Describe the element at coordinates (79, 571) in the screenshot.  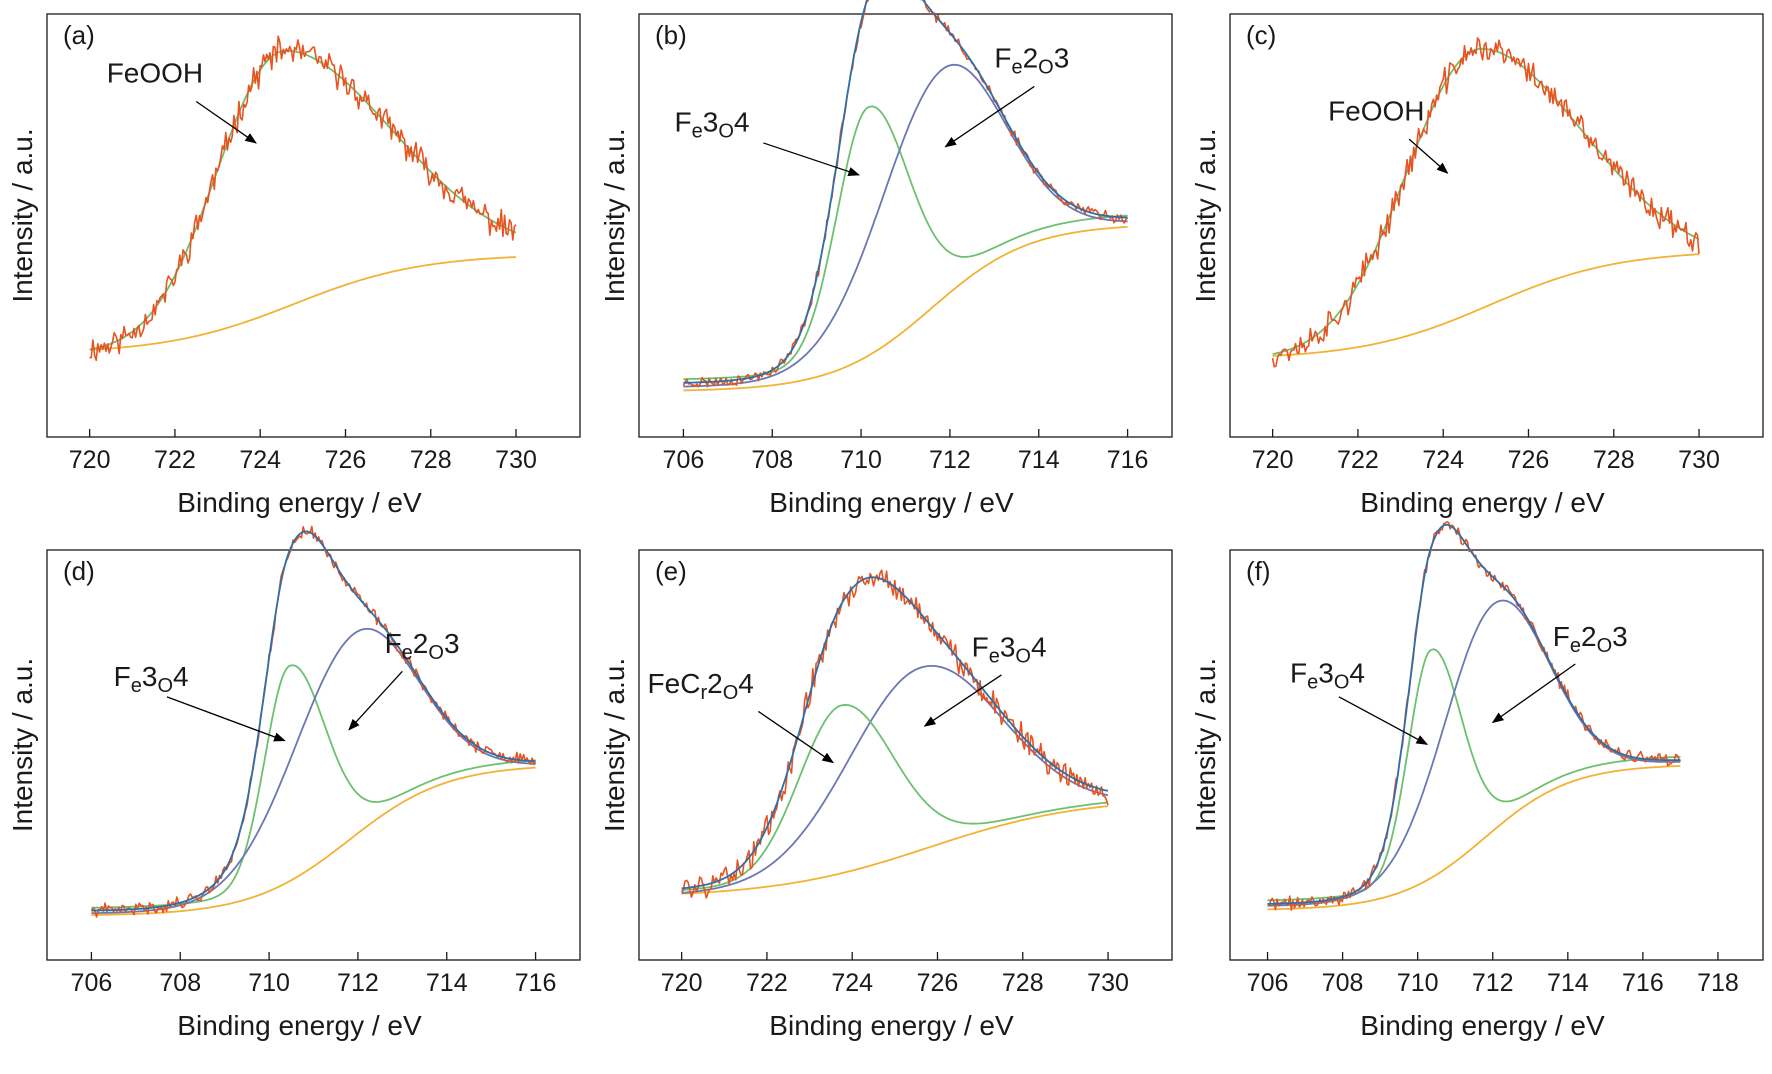
I see `panel-label: (d)` at that location.